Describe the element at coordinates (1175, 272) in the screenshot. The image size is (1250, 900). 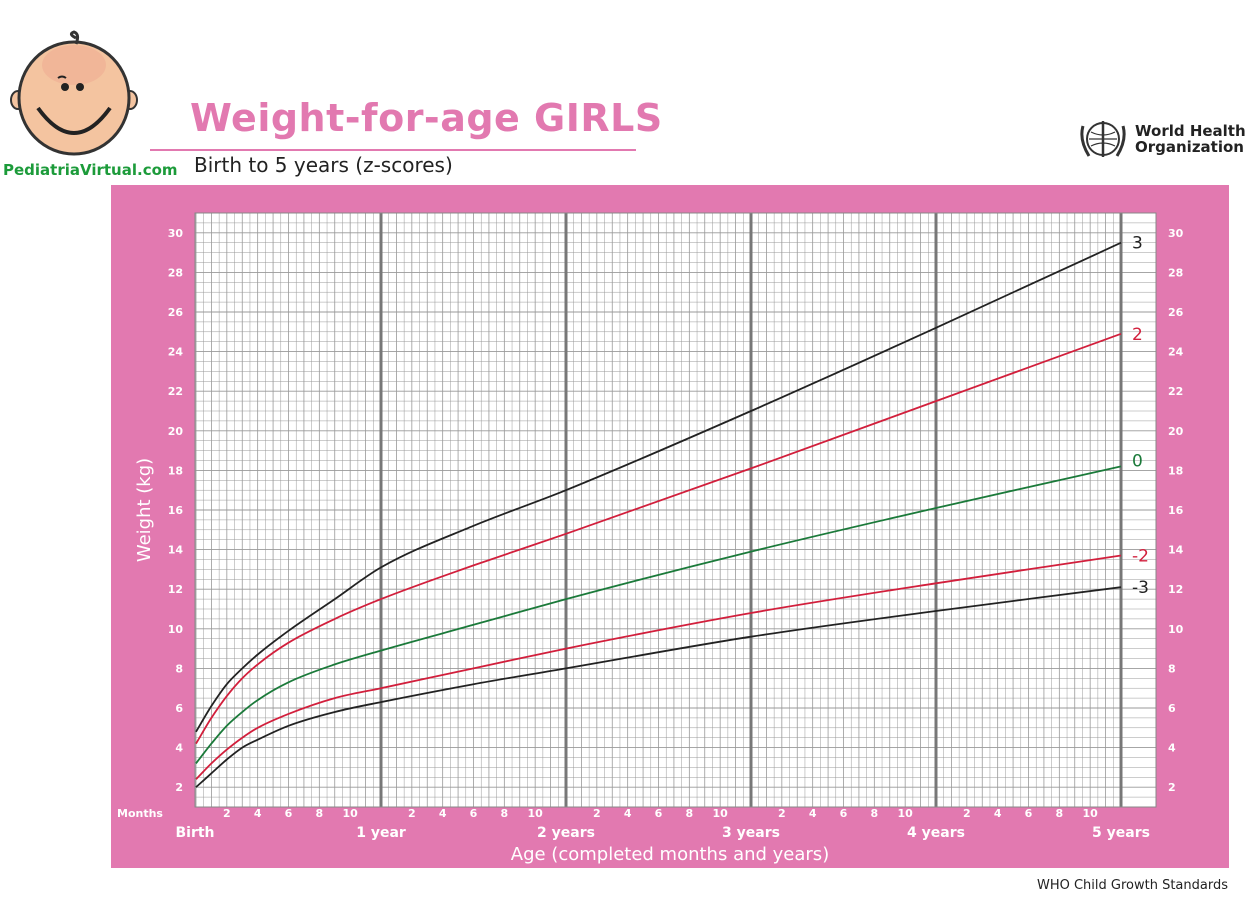
I see `y-tick-label-right: 28` at that location.